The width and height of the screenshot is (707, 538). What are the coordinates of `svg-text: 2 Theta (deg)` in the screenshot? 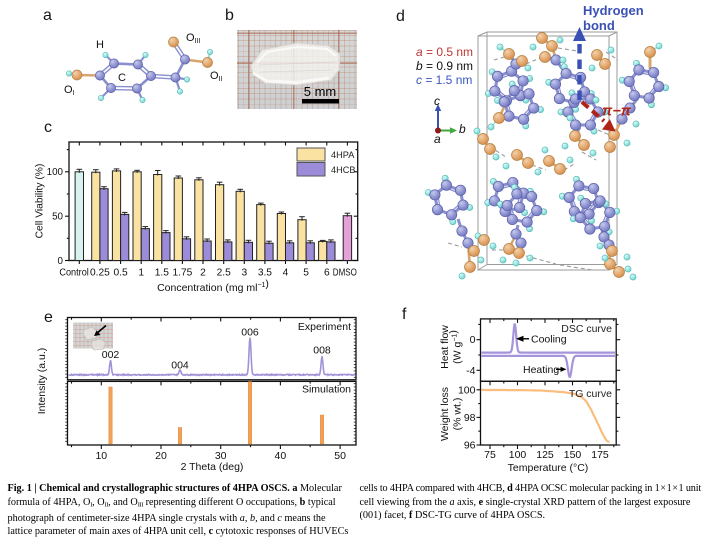 It's located at (212, 467).